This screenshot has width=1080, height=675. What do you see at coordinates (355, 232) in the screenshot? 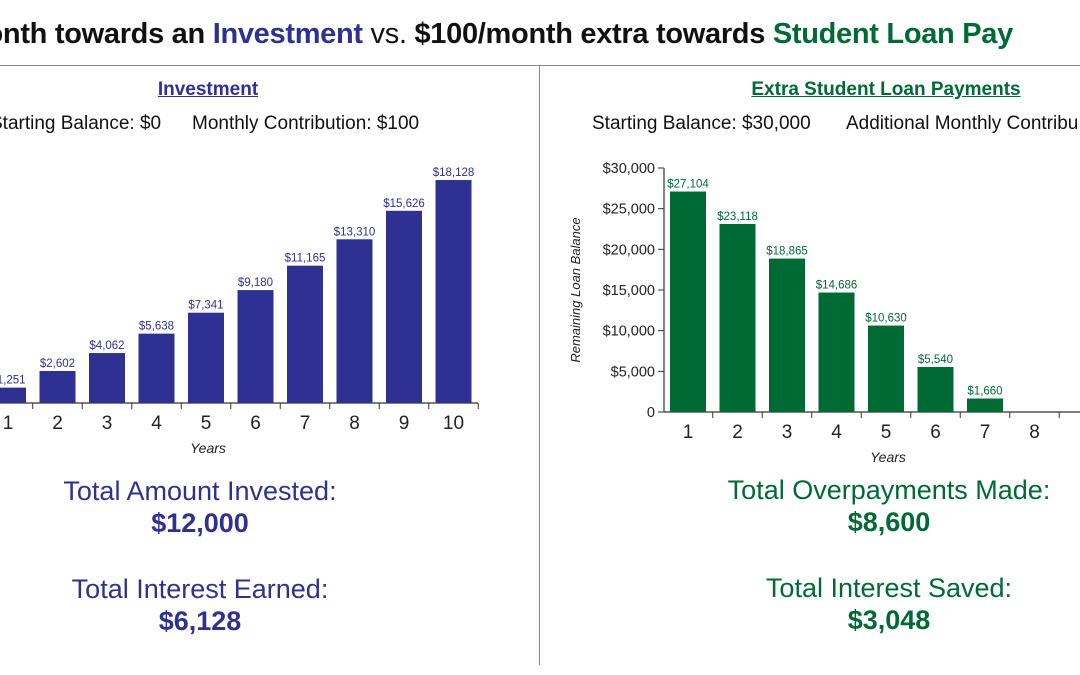
I see `data-label: $13,310` at bounding box center [355, 232].